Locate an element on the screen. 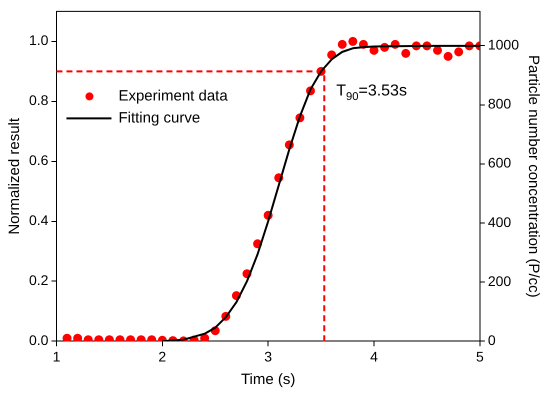  y-tick-label: 0.6 is located at coordinates (38, 160).